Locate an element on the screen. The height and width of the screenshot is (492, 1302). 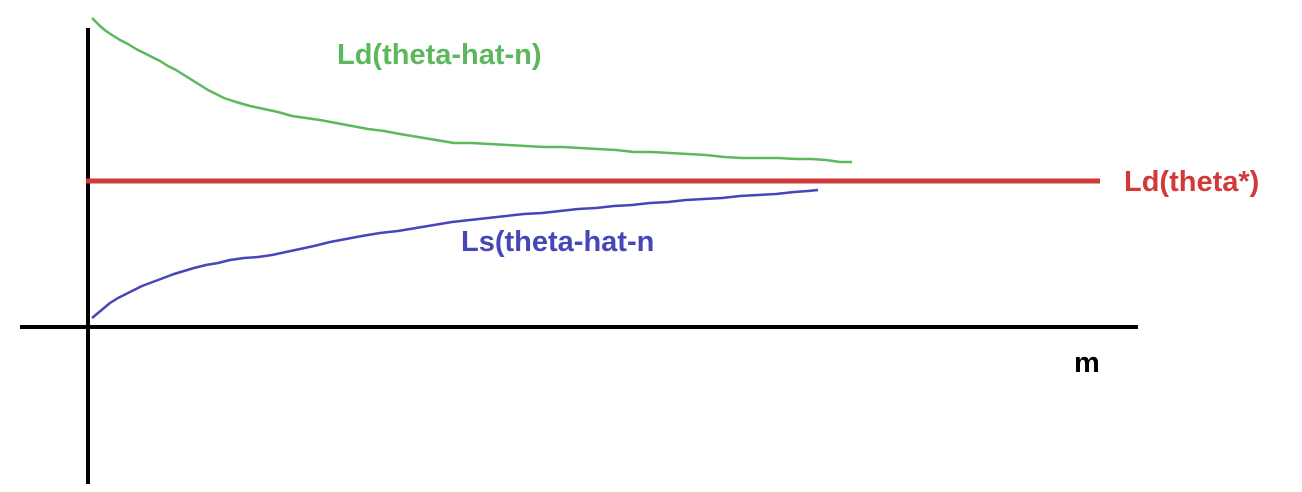
red-line-label: Ld(theta*) is located at coordinates (1191, 182).